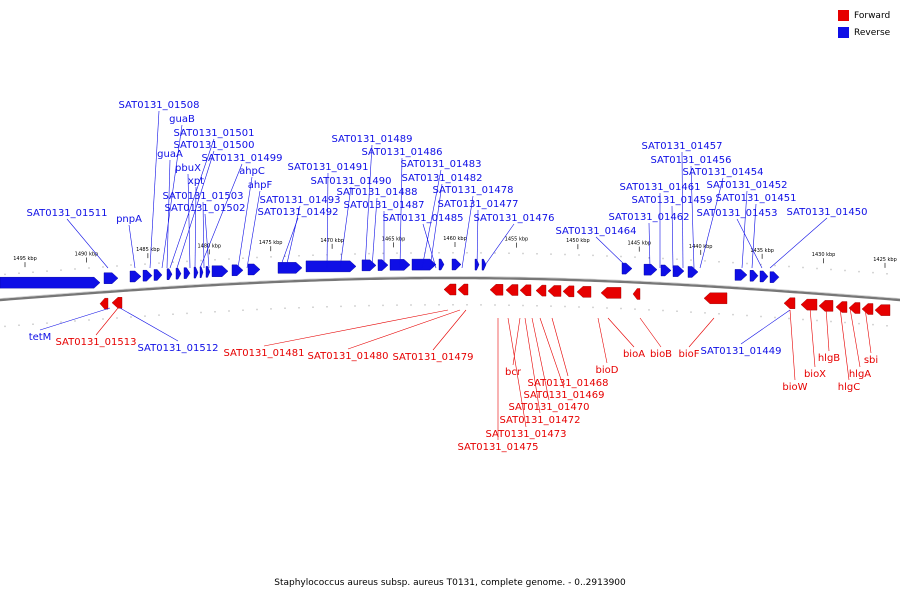 The height and width of the screenshot is (600, 900). I want to click on reverse-gene-label: SAT0131_01461, so click(660, 187).